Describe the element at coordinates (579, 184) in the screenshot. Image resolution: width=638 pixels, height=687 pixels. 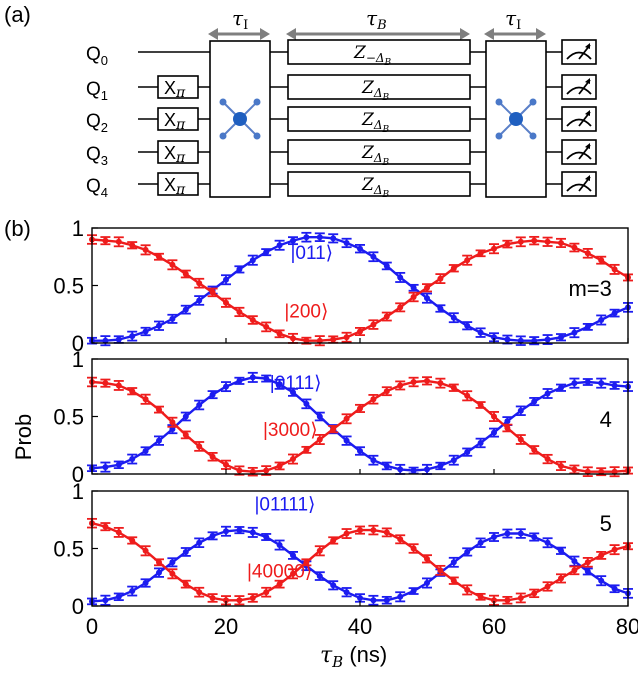
I see `measurement-icon` at that location.